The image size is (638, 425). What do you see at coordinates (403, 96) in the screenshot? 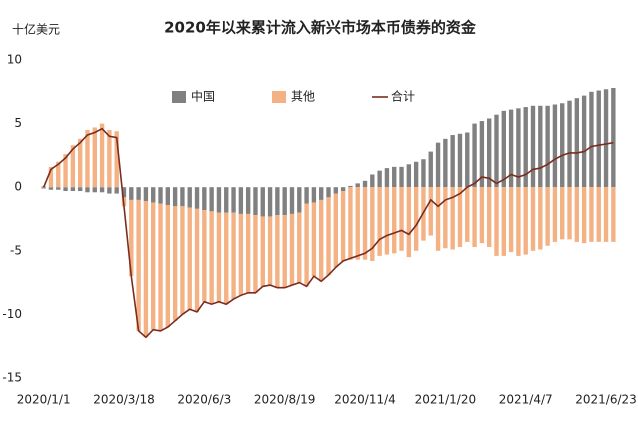
I see `legend-label: 合计` at bounding box center [403, 96].